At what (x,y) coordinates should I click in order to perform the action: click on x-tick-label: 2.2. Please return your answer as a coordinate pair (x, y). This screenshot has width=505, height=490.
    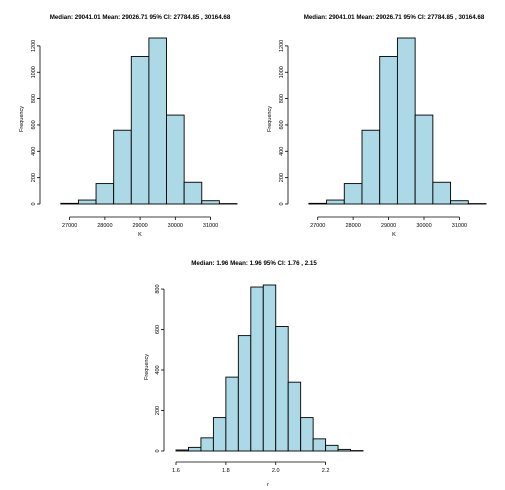
    Looking at the image, I should click on (326, 471).